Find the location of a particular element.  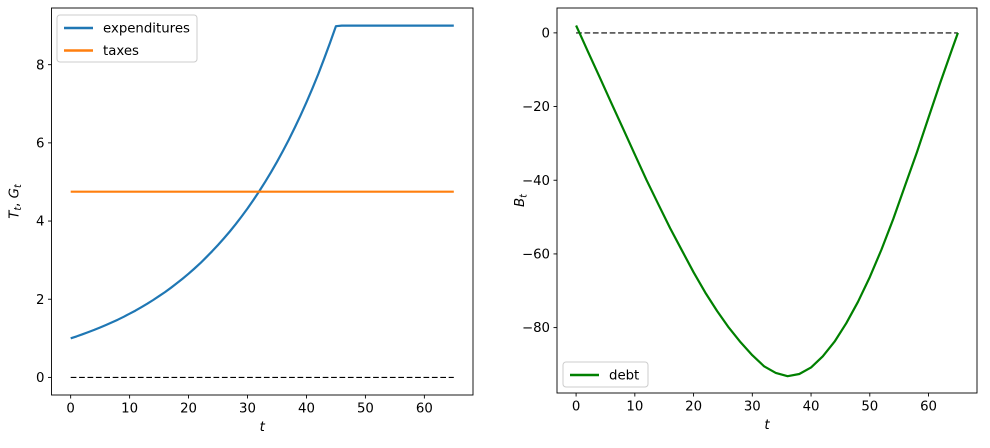

y-tick-label: 4 is located at coordinates (40, 222).